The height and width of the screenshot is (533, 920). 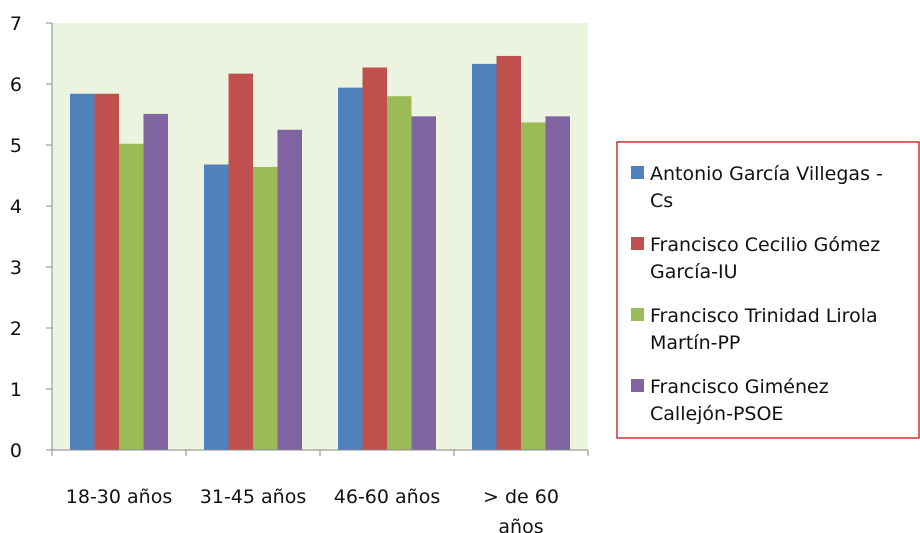 I want to click on y-tick-label: 4, so click(x=16, y=207).